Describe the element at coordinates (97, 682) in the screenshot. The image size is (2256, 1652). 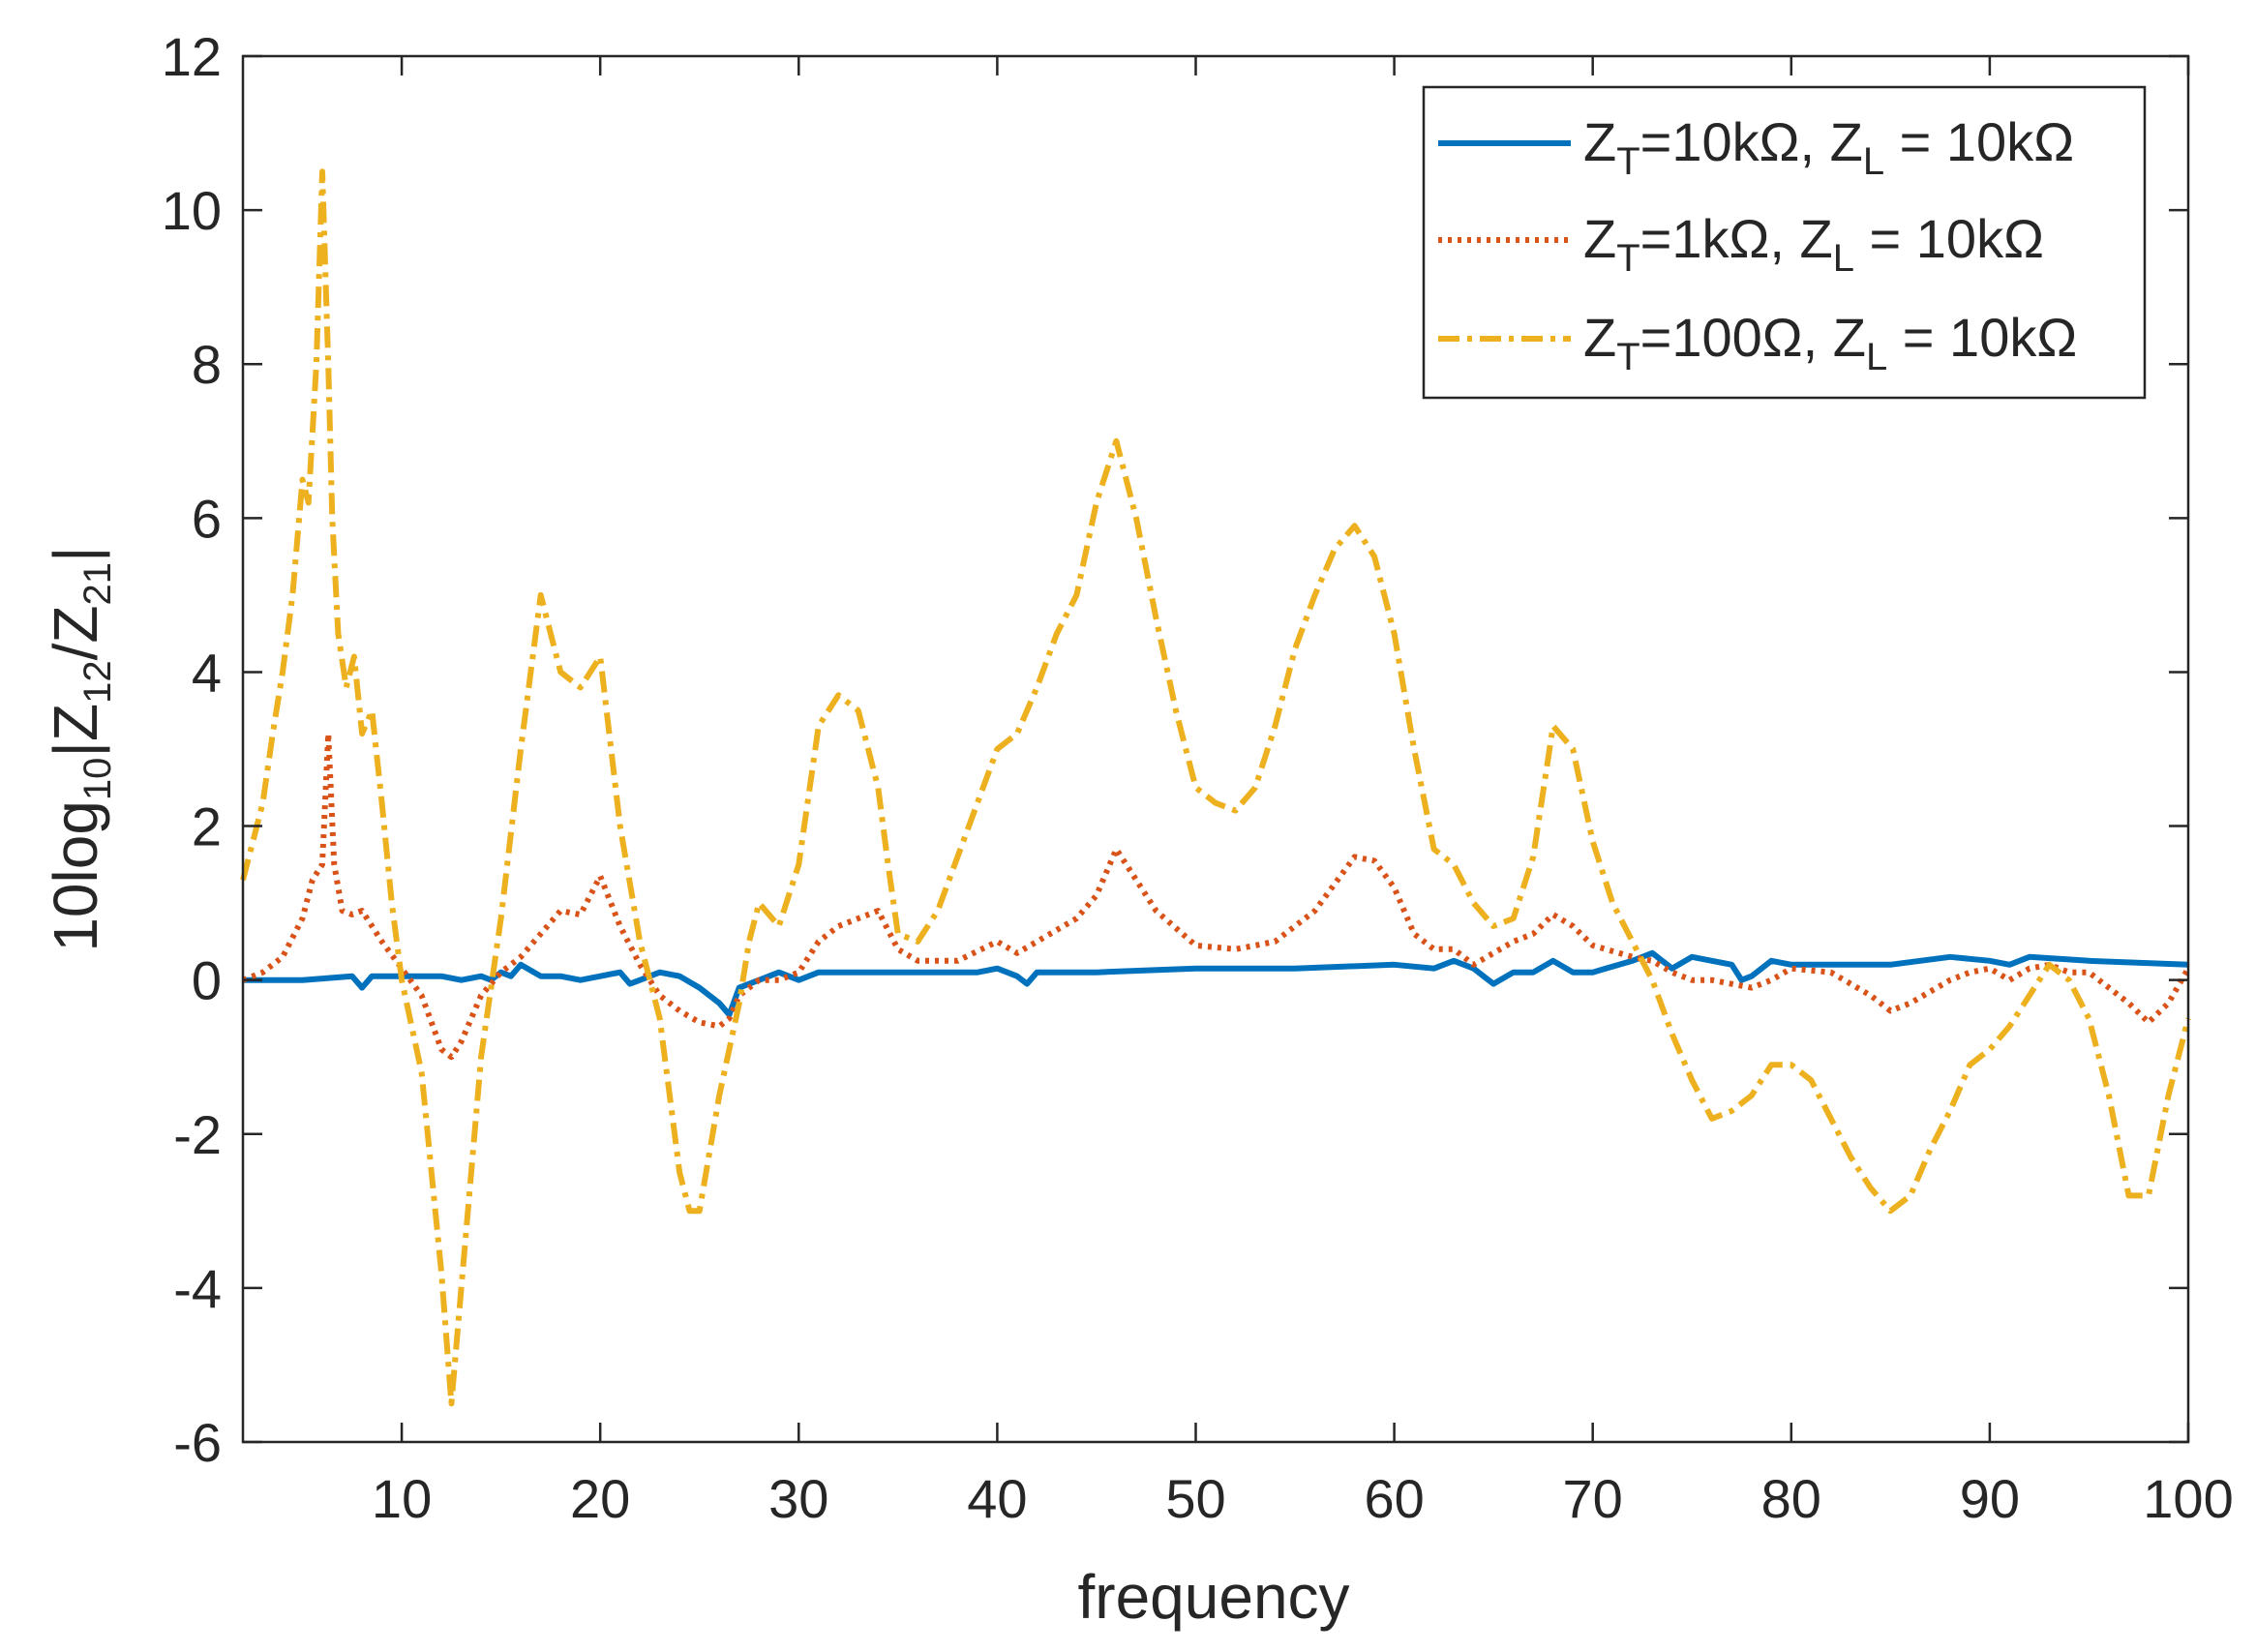
I see `y-label-sub-num: 12` at that location.